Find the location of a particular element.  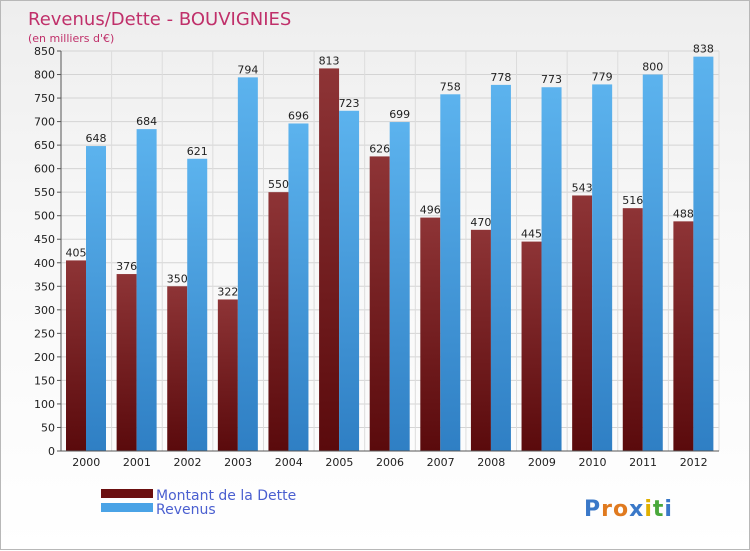

value-label-revenus: 773 is located at coordinates (551, 79).